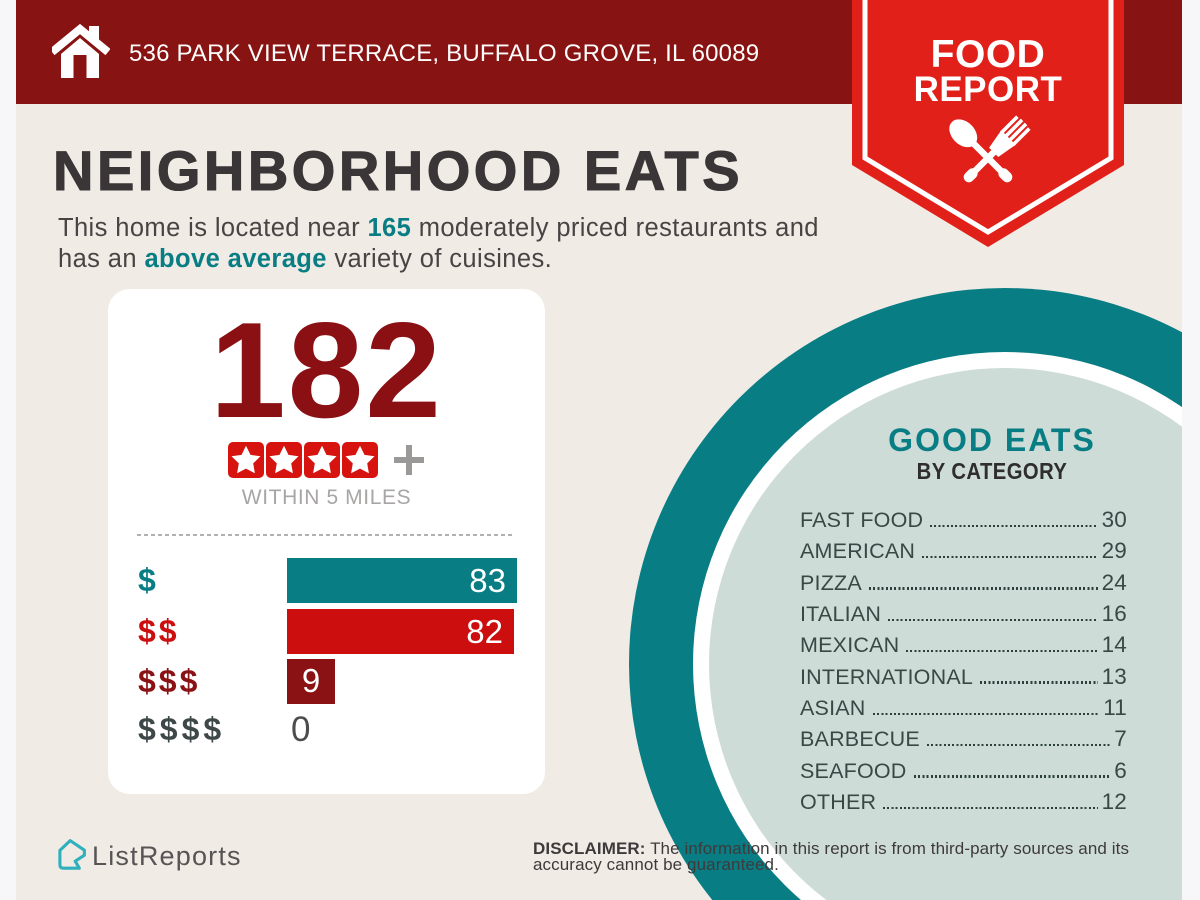 The width and height of the screenshot is (1200, 900). What do you see at coordinates (988, 89) in the screenshot?
I see `svg-text: REPORT` at bounding box center [988, 89].